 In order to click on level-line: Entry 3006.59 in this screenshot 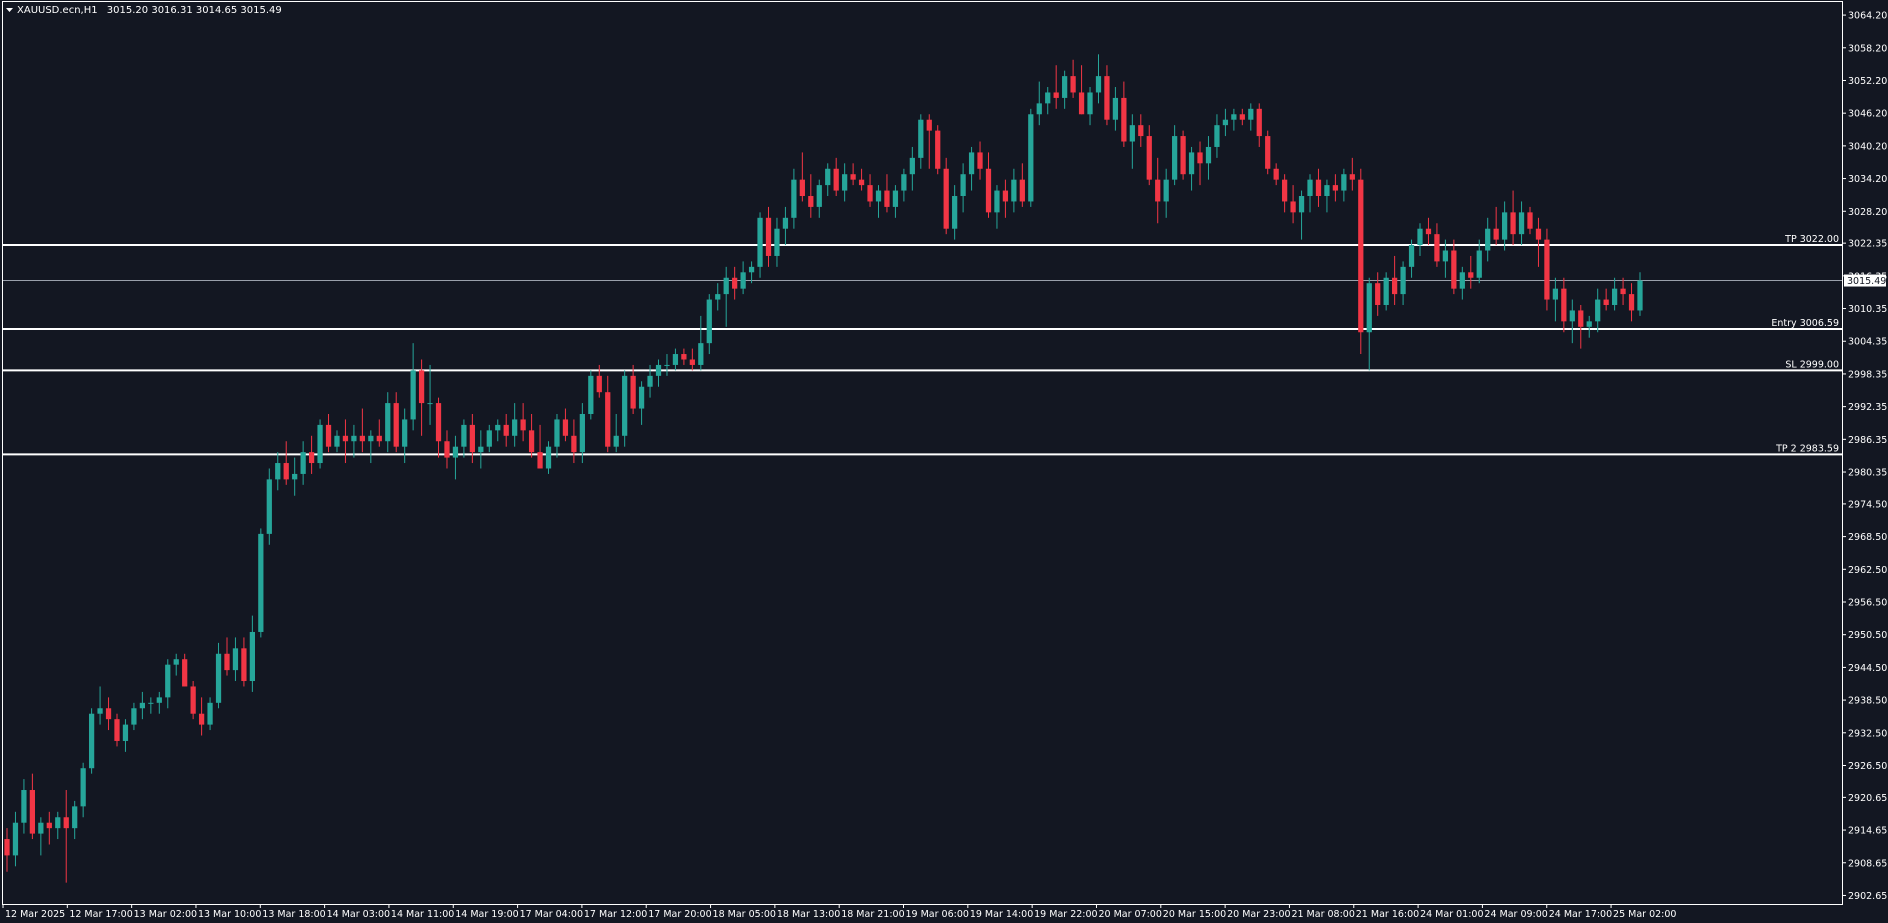, I will do `click(922, 324)`.